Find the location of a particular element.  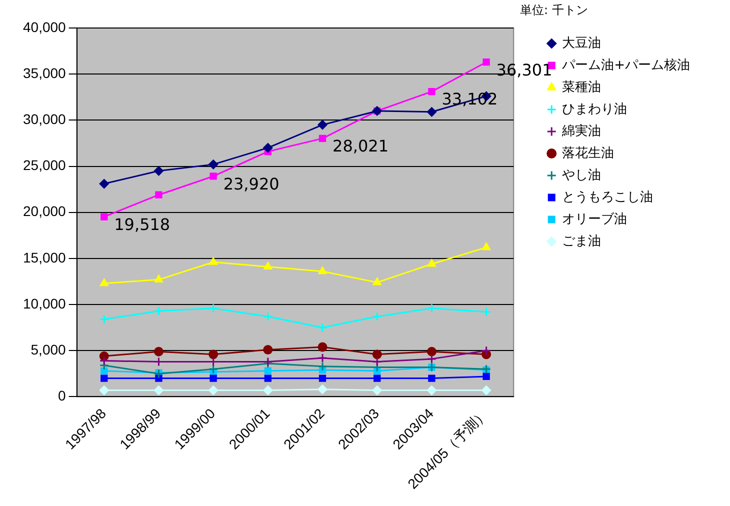

y-tick-label: 30,000 is located at coordinates (44, 119).